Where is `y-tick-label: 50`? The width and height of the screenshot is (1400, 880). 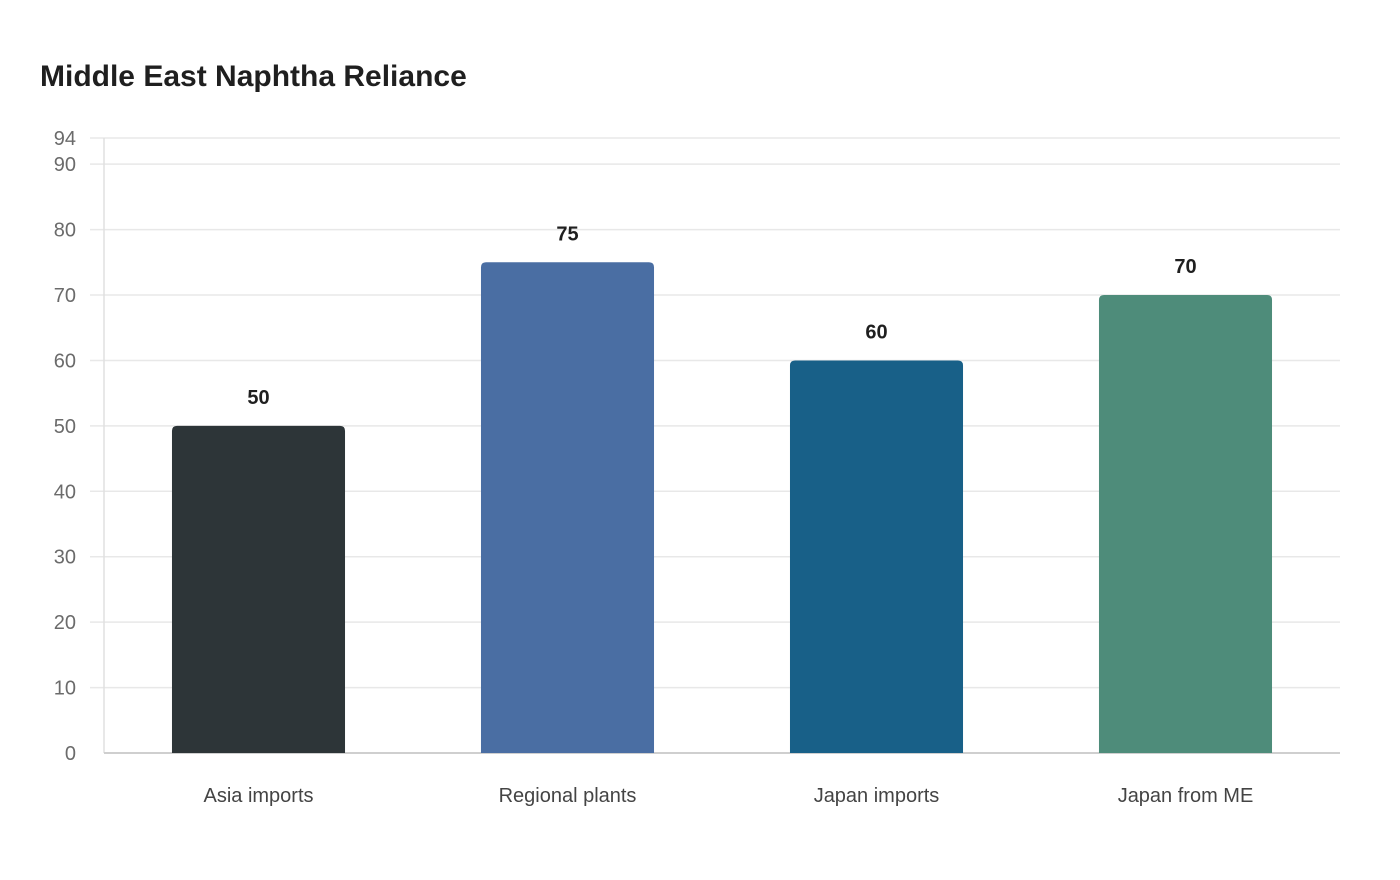 y-tick-label: 50 is located at coordinates (65, 427).